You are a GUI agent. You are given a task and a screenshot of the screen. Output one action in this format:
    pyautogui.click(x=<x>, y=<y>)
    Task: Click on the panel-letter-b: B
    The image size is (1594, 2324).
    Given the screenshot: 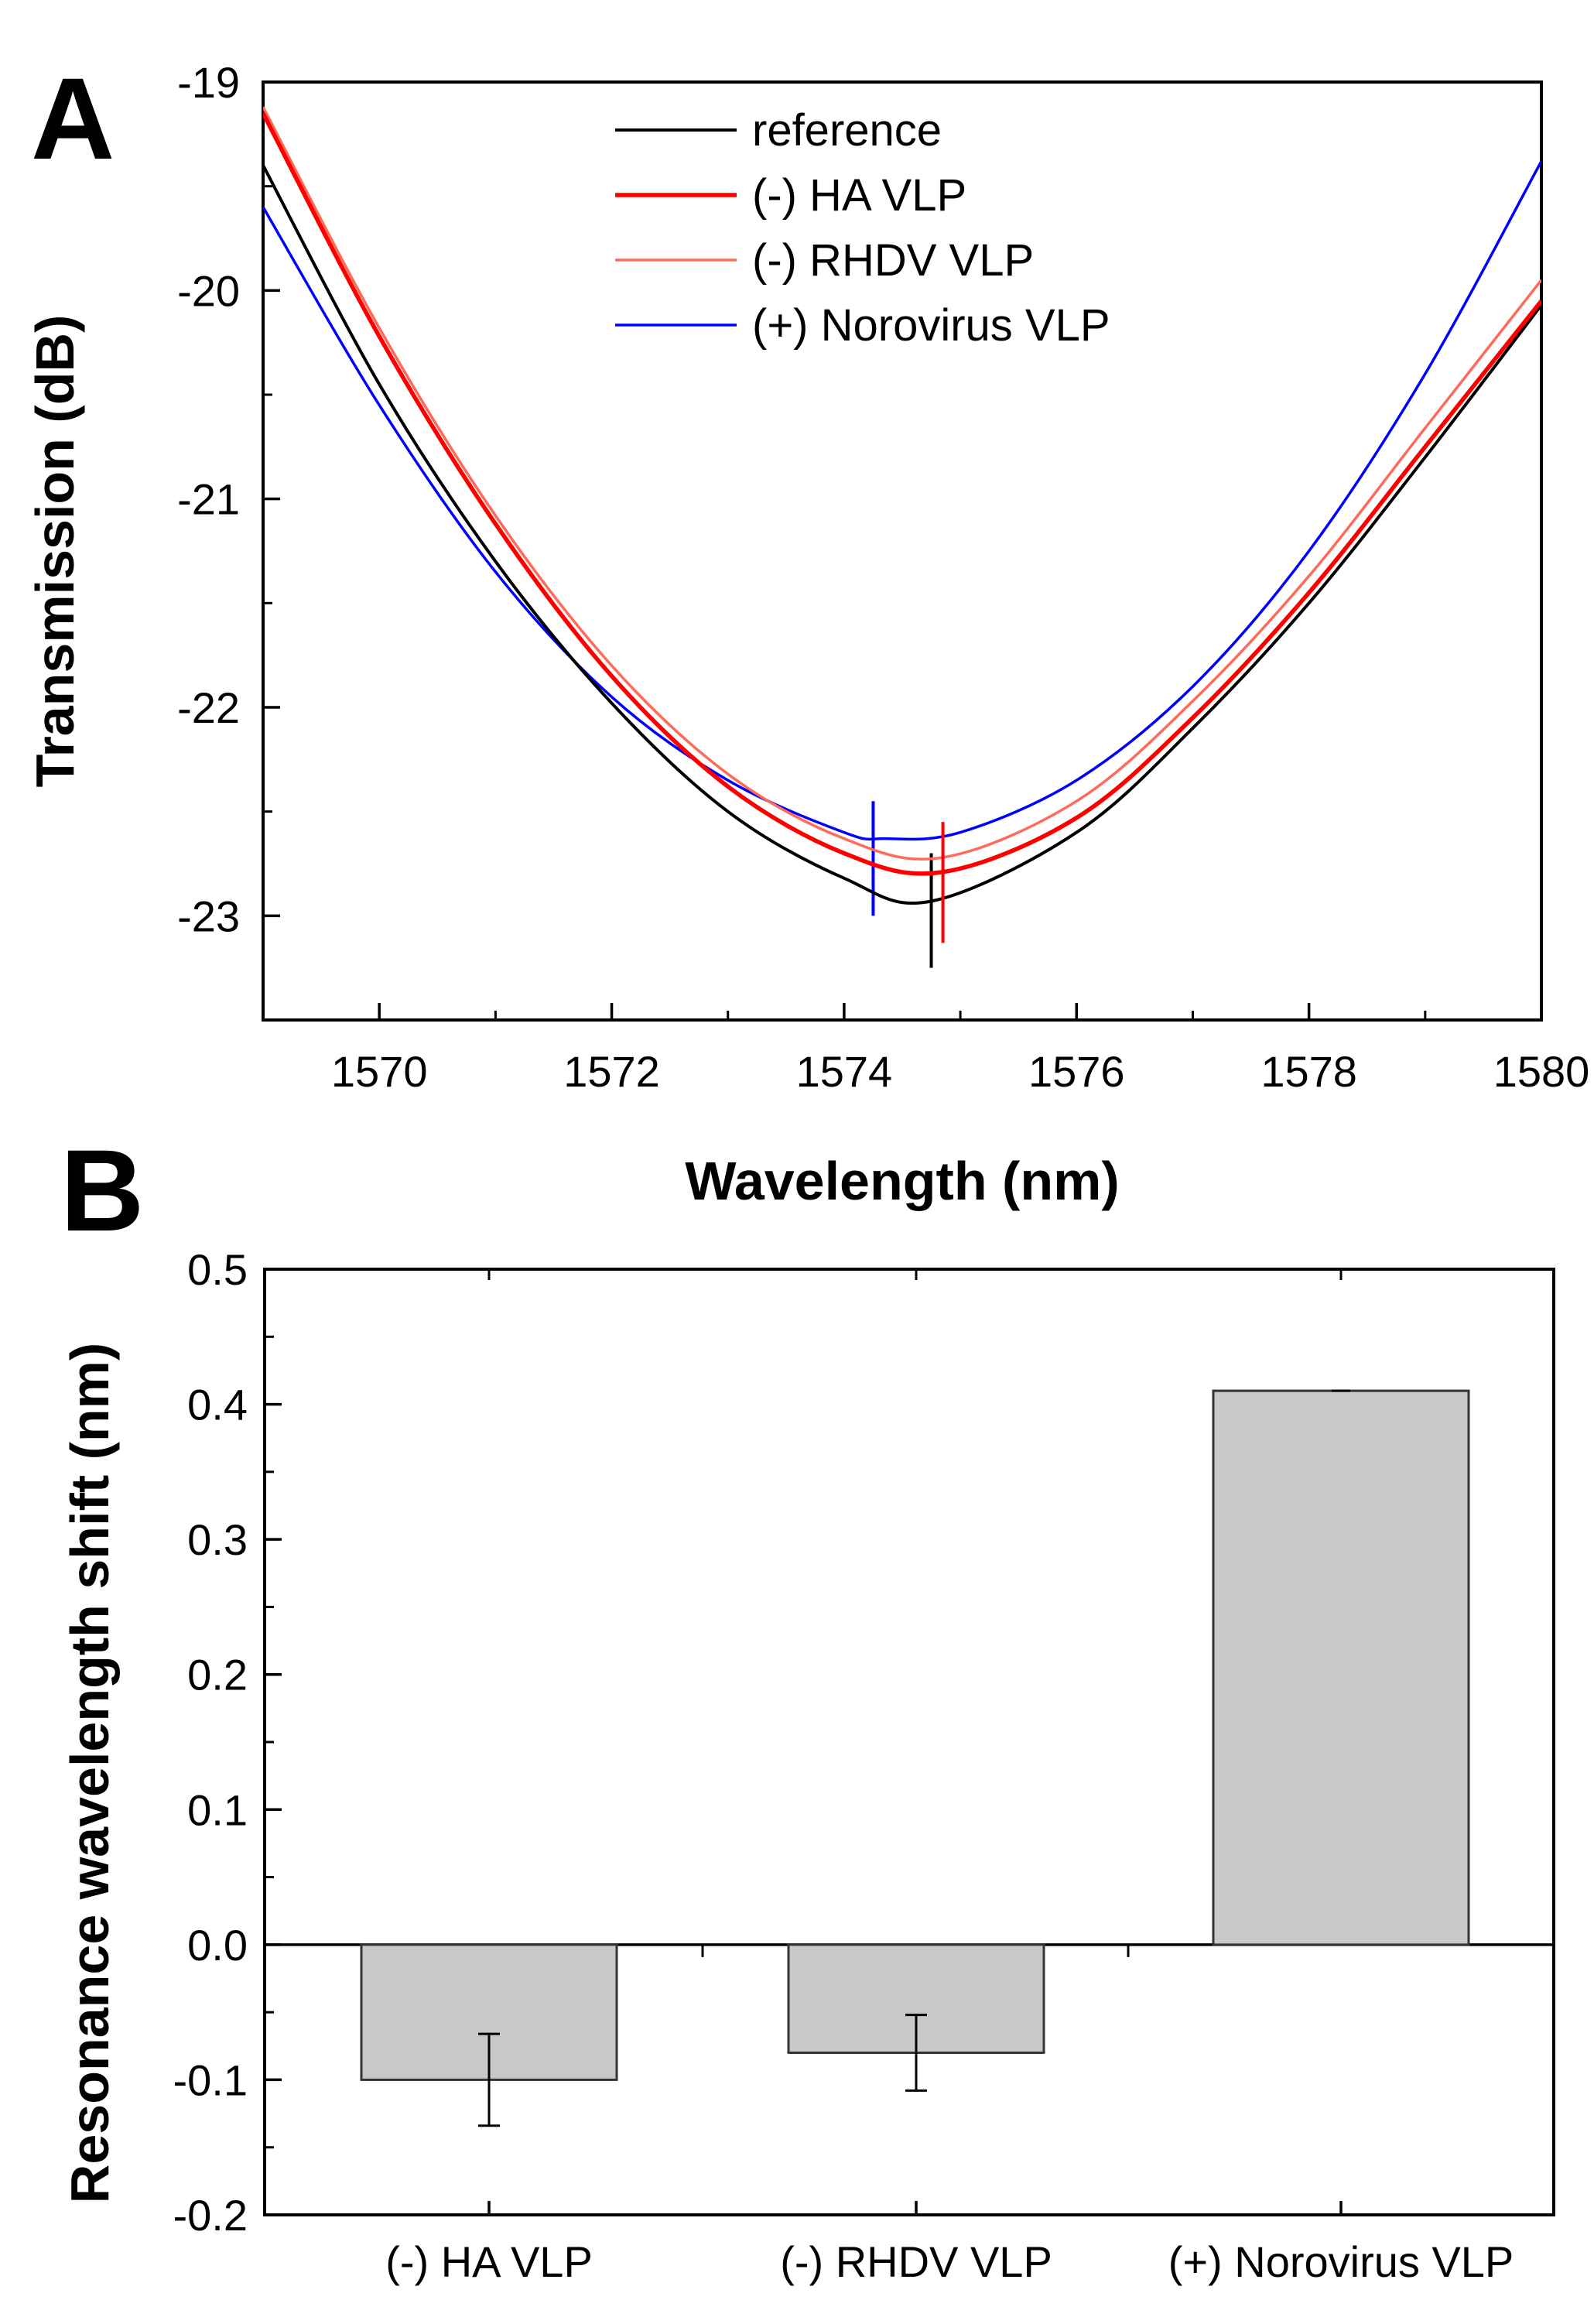 What is the action you would take?
    pyautogui.click(x=102, y=1190)
    